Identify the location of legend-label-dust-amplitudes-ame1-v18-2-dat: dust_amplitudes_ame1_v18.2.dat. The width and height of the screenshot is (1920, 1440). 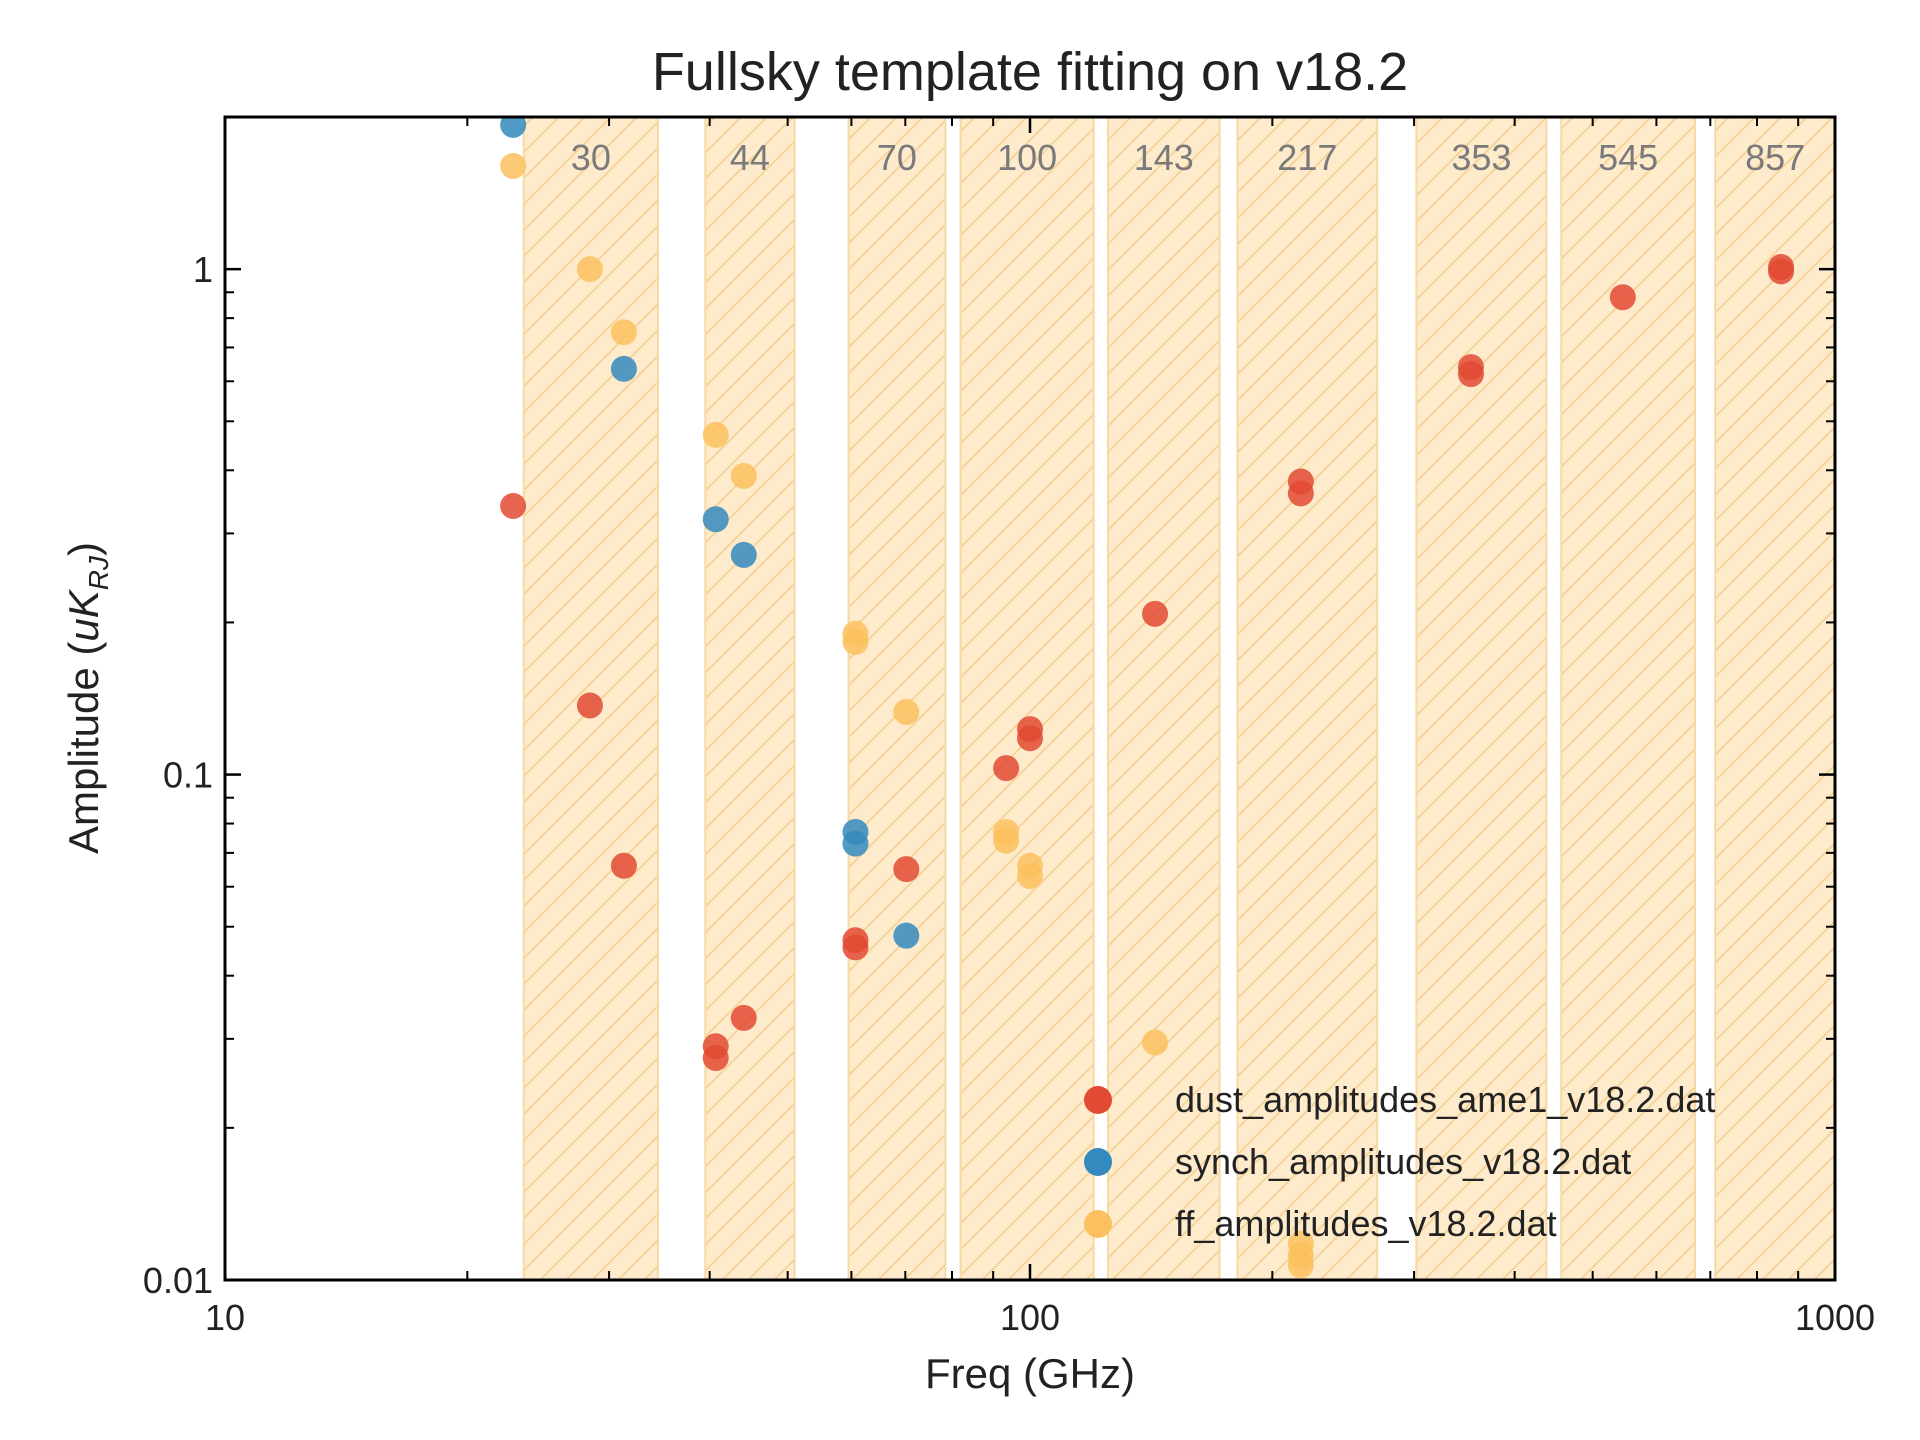
(1445, 1099).